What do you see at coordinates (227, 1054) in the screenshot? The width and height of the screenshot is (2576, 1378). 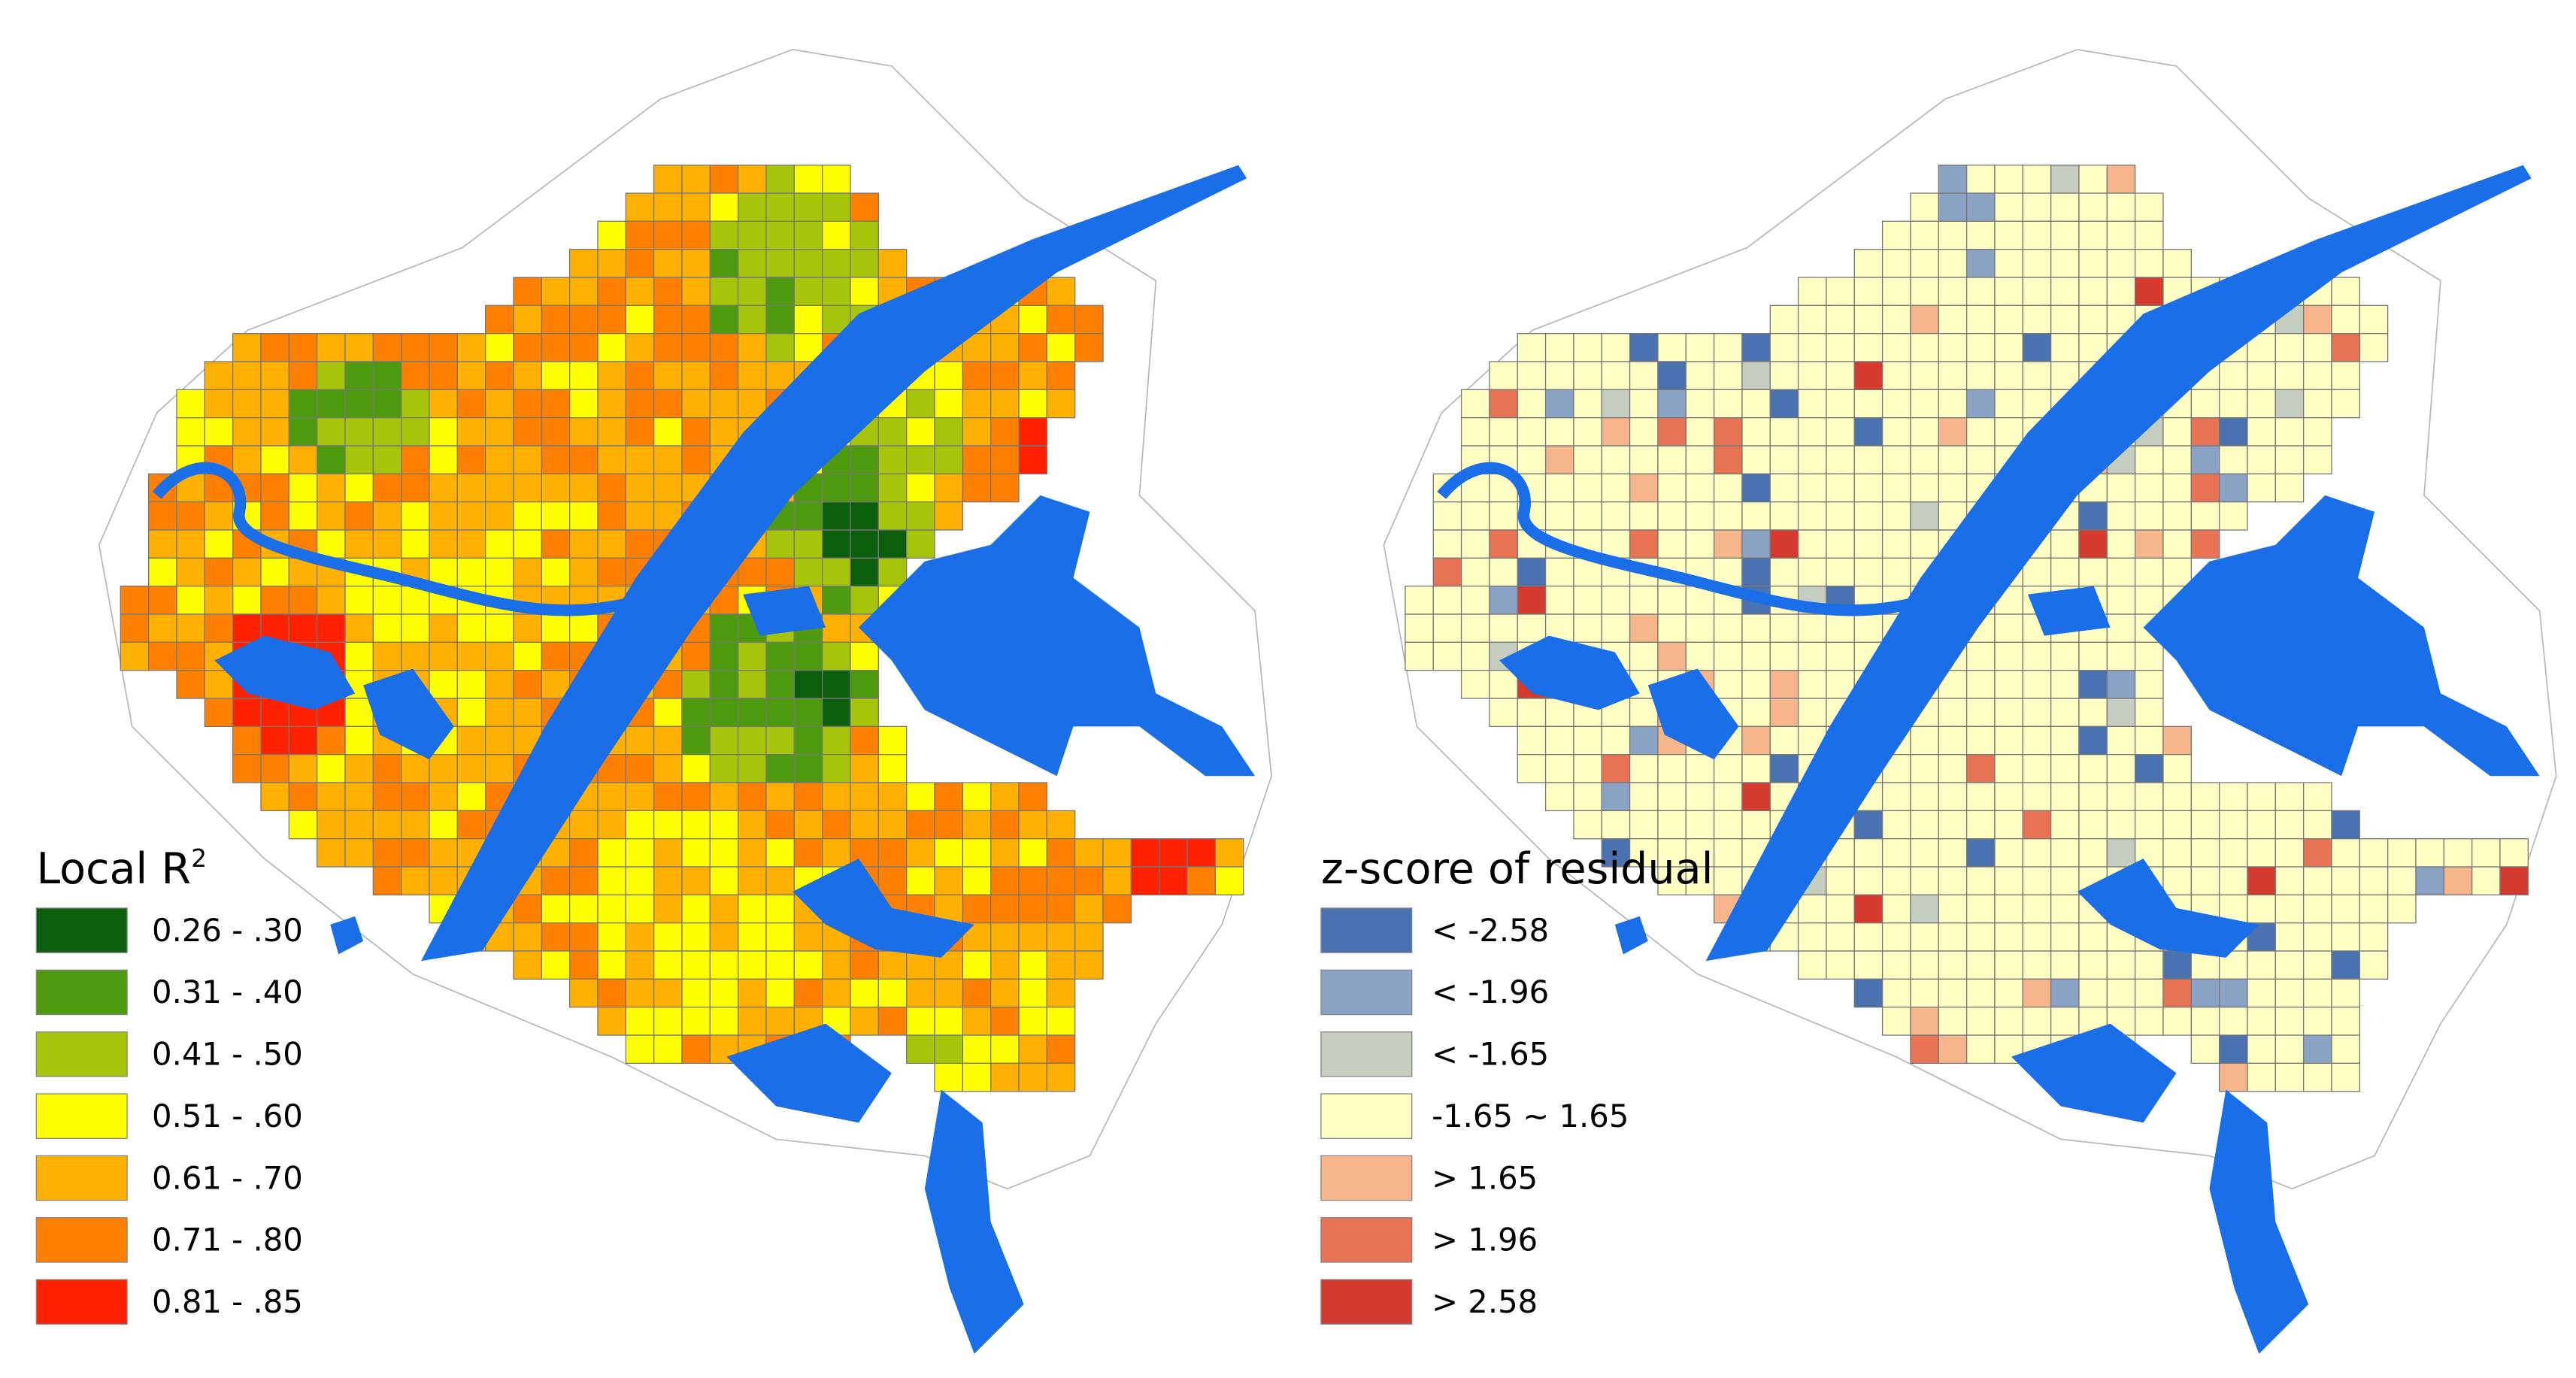 I see `legend-label: 0.41 - .50` at bounding box center [227, 1054].